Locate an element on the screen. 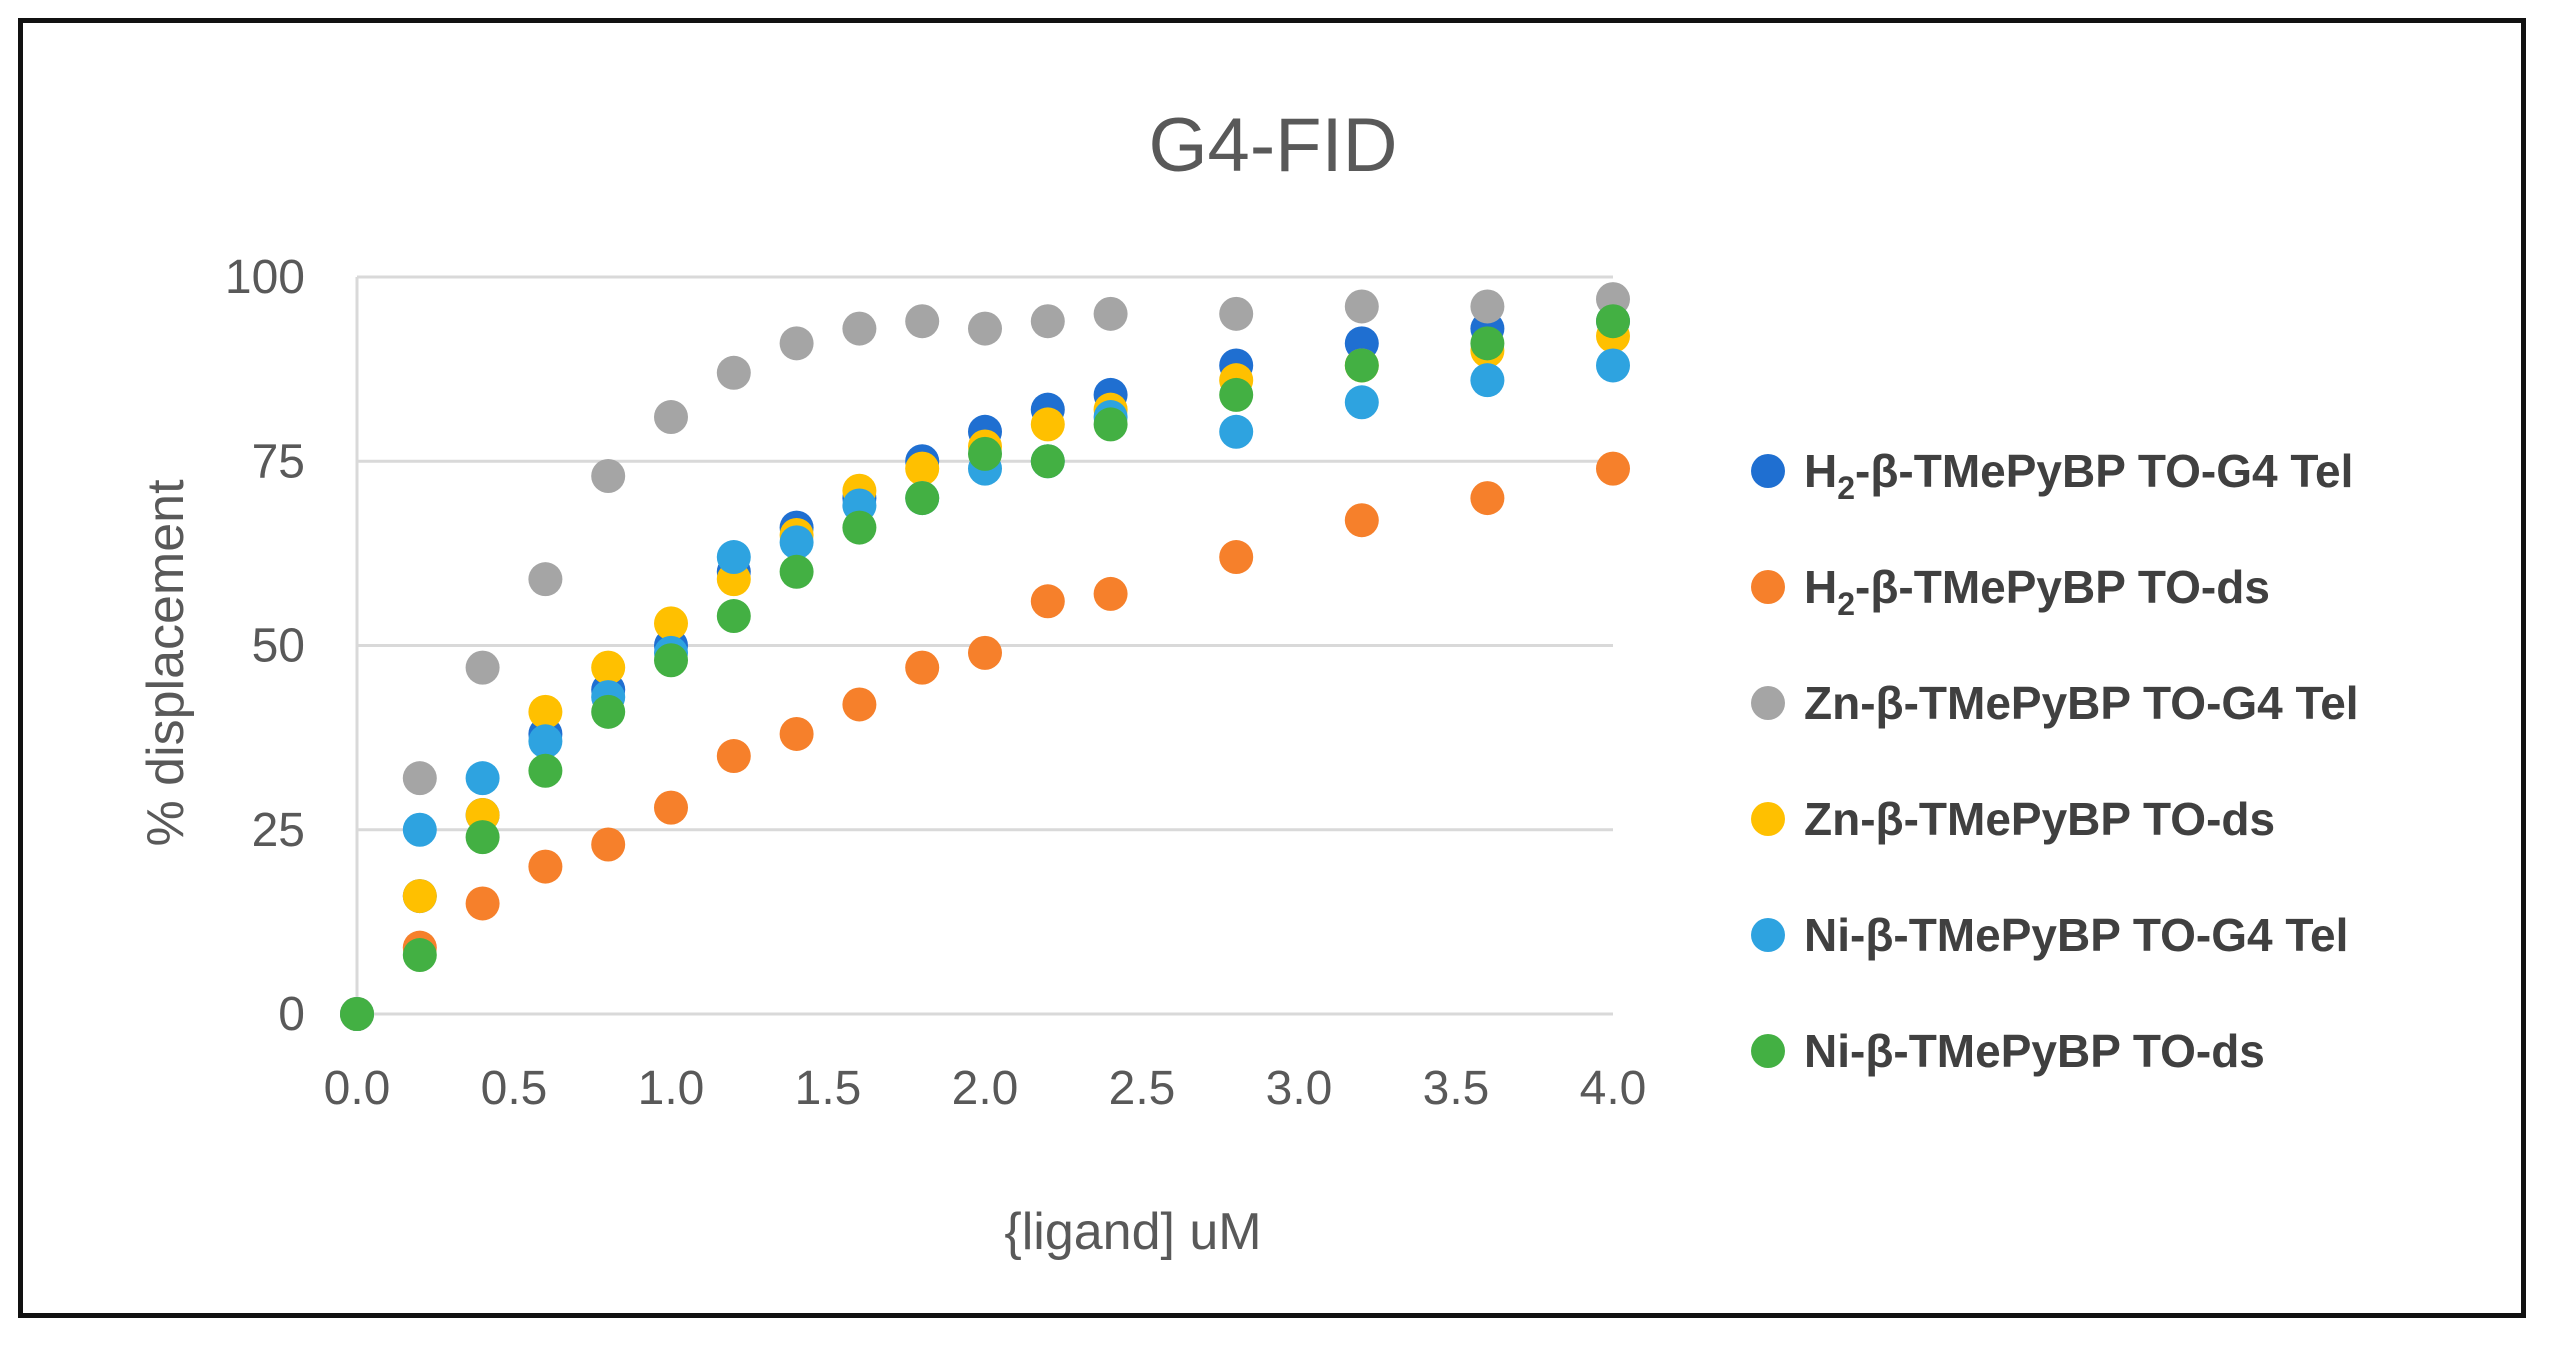 The image size is (2552, 1348). x-tick-label: 2.5 is located at coordinates (1142, 1088).